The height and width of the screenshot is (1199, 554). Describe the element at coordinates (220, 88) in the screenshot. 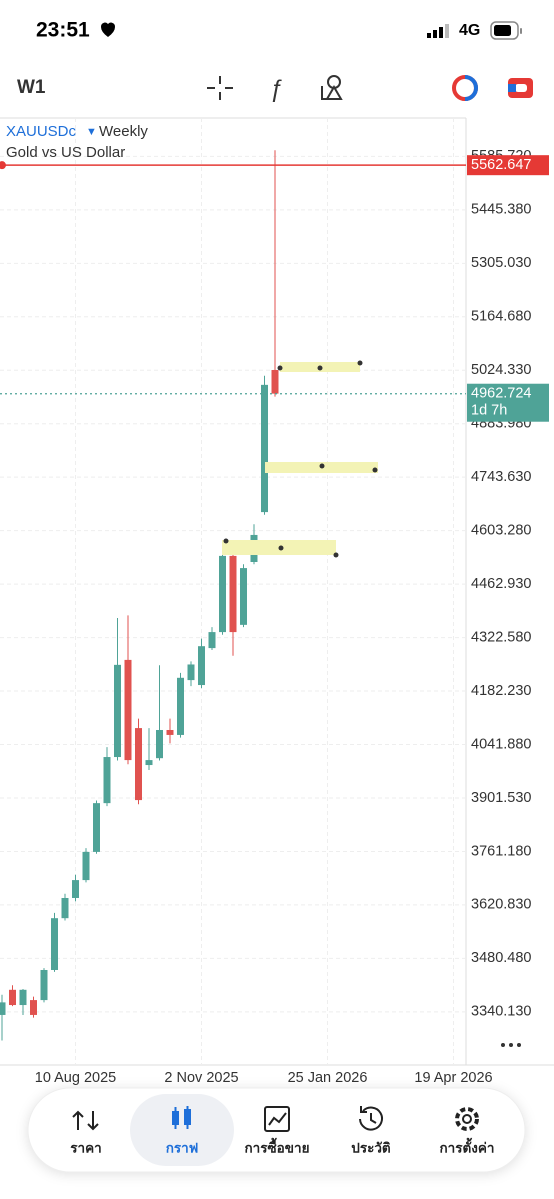

I see `crosshair-button` at that location.